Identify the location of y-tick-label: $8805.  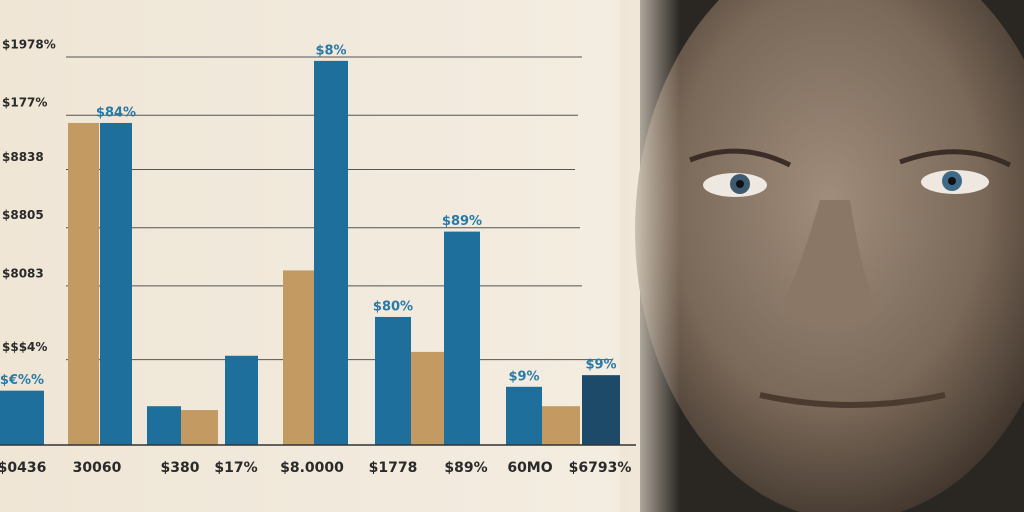
(23, 215).